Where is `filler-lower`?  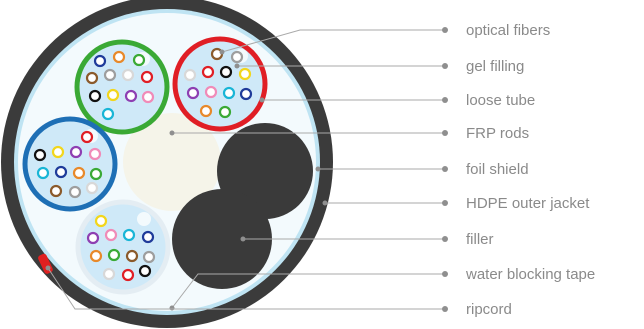
filler-lower is located at coordinates (222, 239).